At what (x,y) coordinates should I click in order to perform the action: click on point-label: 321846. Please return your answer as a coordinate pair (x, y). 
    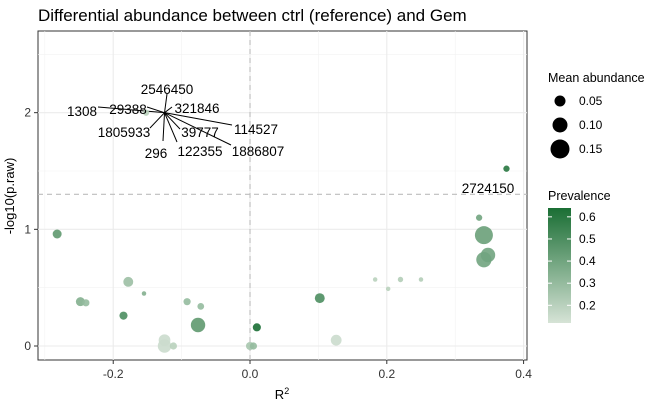
    Looking at the image, I should click on (196, 108).